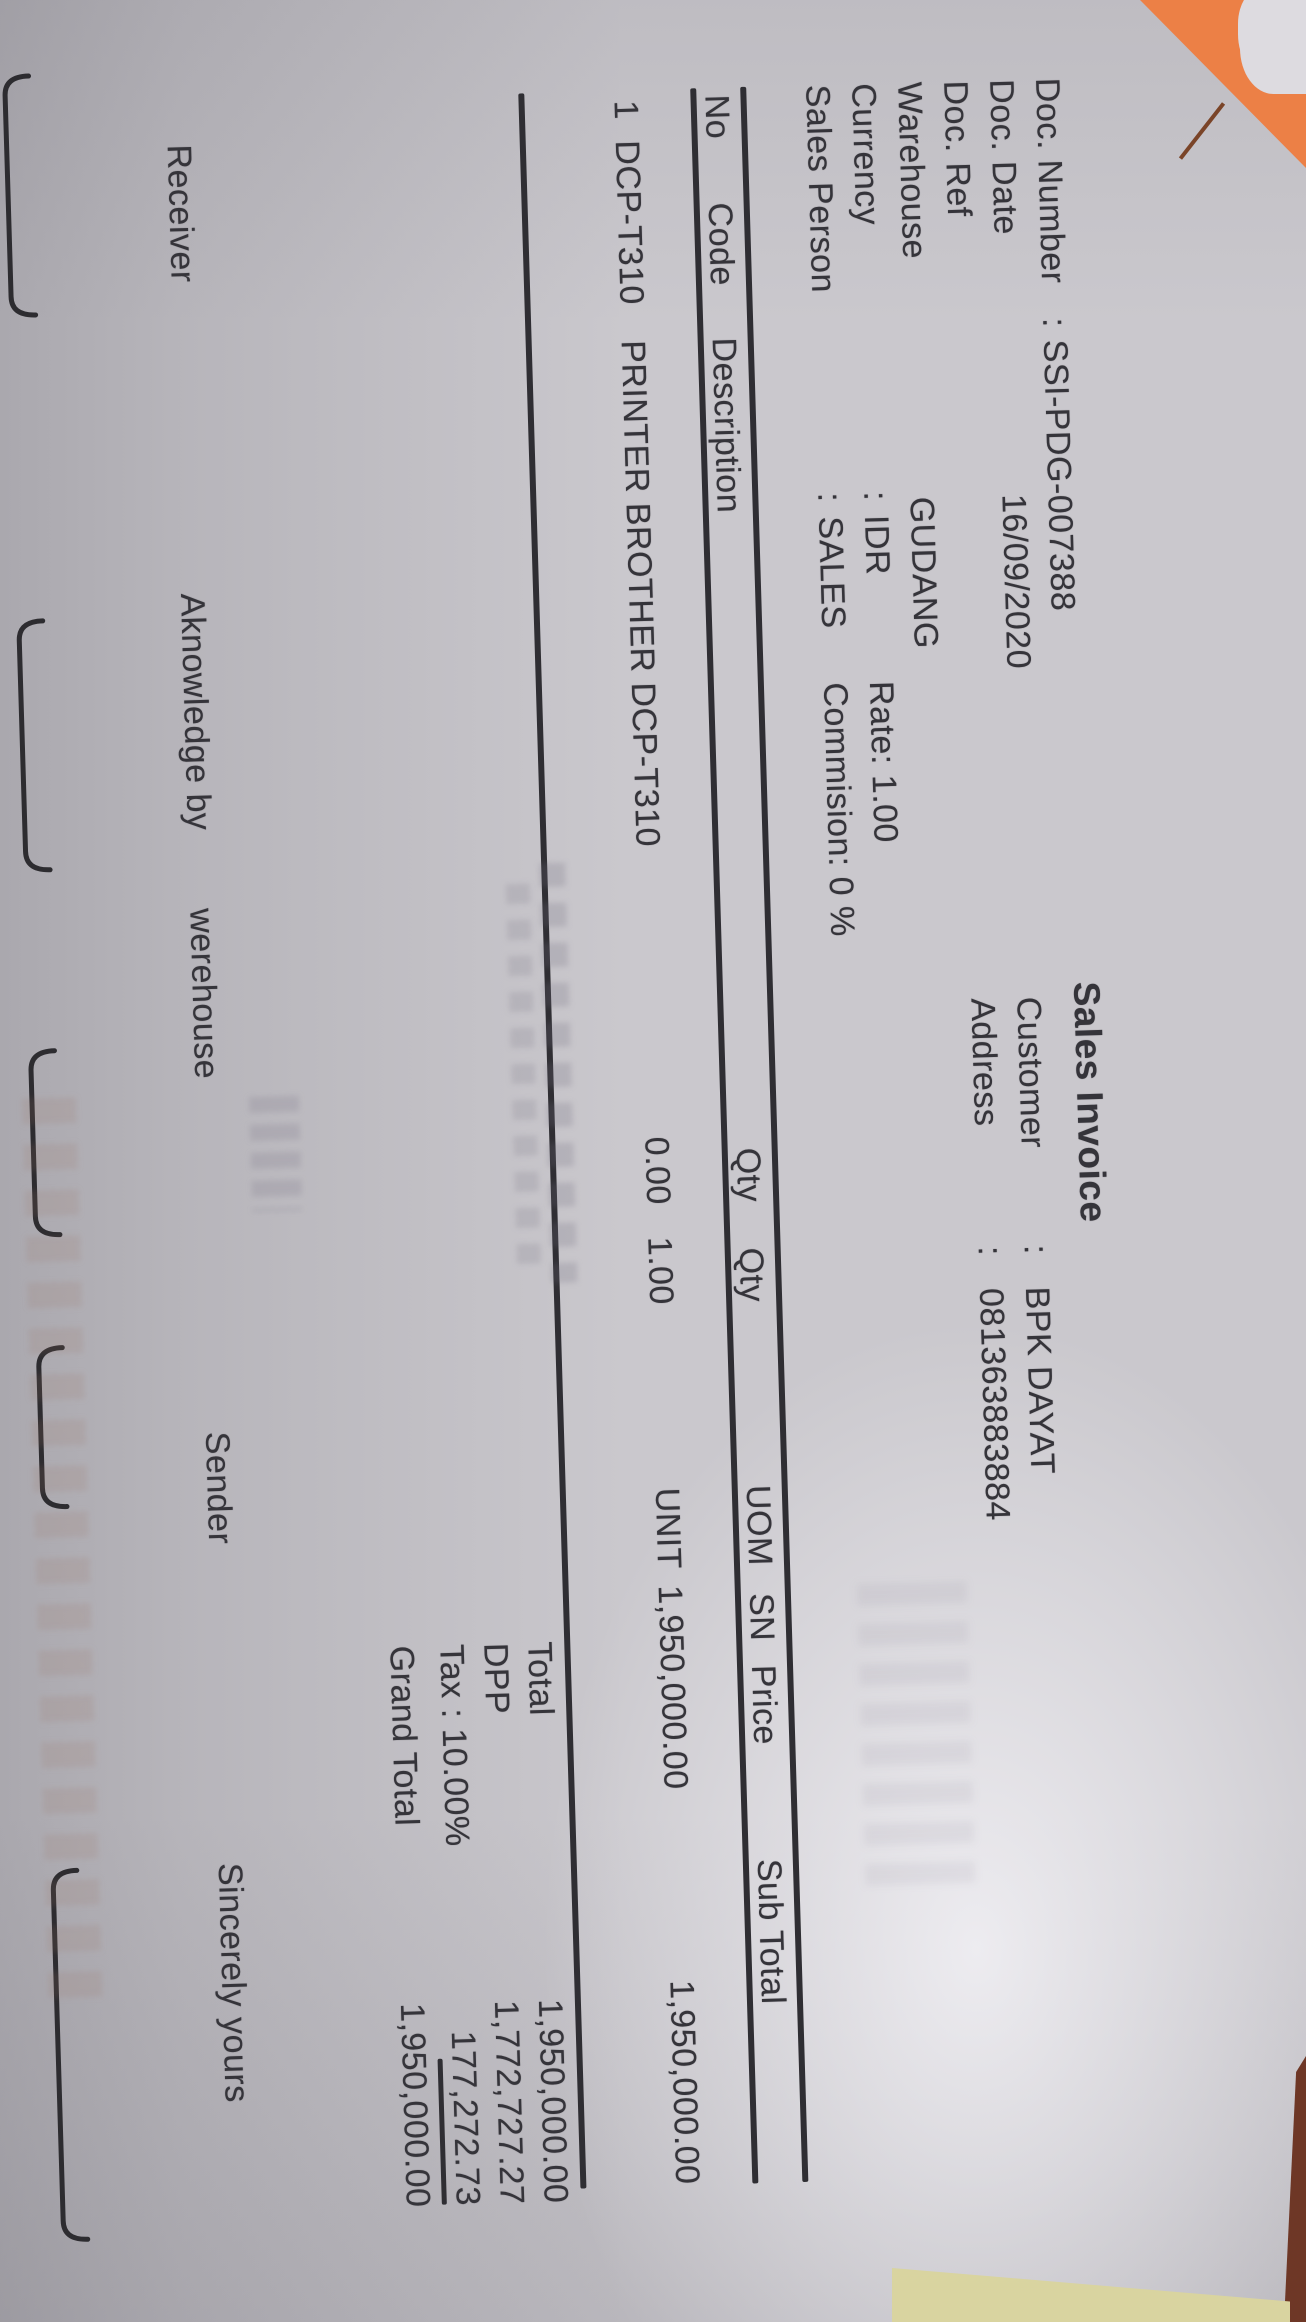 The width and height of the screenshot is (1306, 2322). Describe the element at coordinates (629, 222) in the screenshot. I see `row-code: DCP-T310` at that location.